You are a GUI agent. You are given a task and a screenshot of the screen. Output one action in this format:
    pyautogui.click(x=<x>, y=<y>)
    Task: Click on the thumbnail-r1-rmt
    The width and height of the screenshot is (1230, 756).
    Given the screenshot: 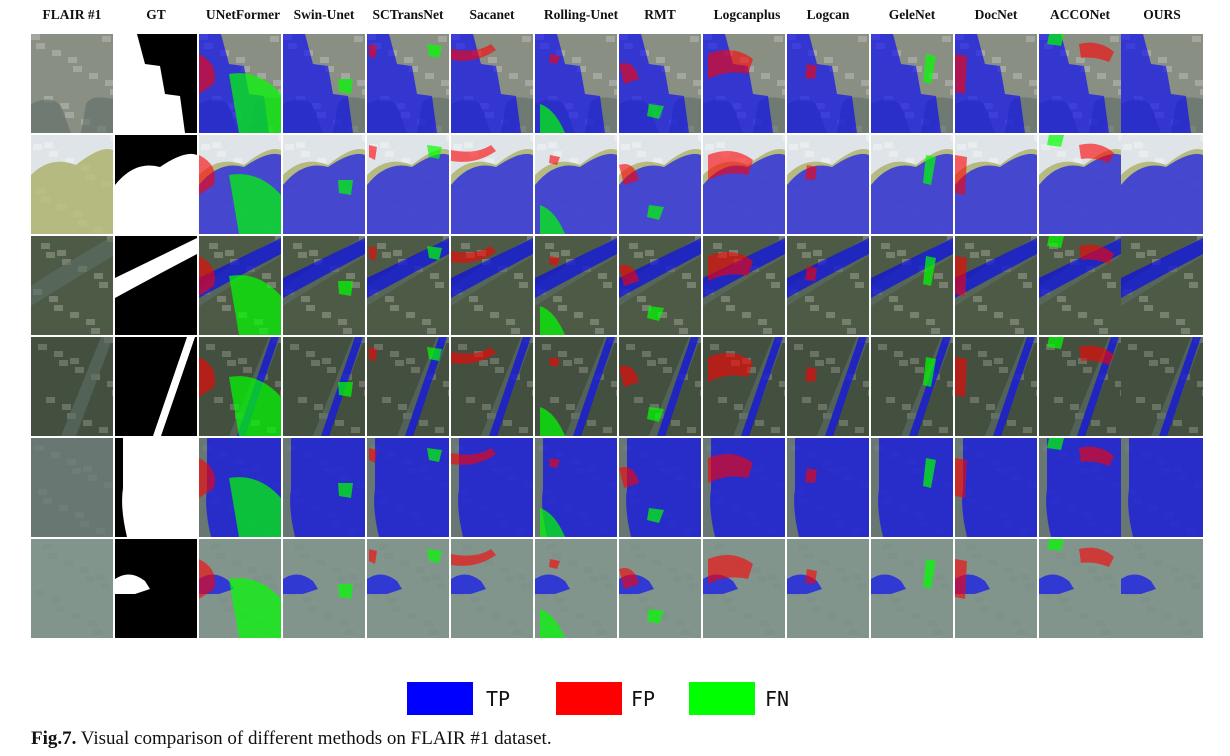 What is the action you would take?
    pyautogui.click(x=660, y=83)
    